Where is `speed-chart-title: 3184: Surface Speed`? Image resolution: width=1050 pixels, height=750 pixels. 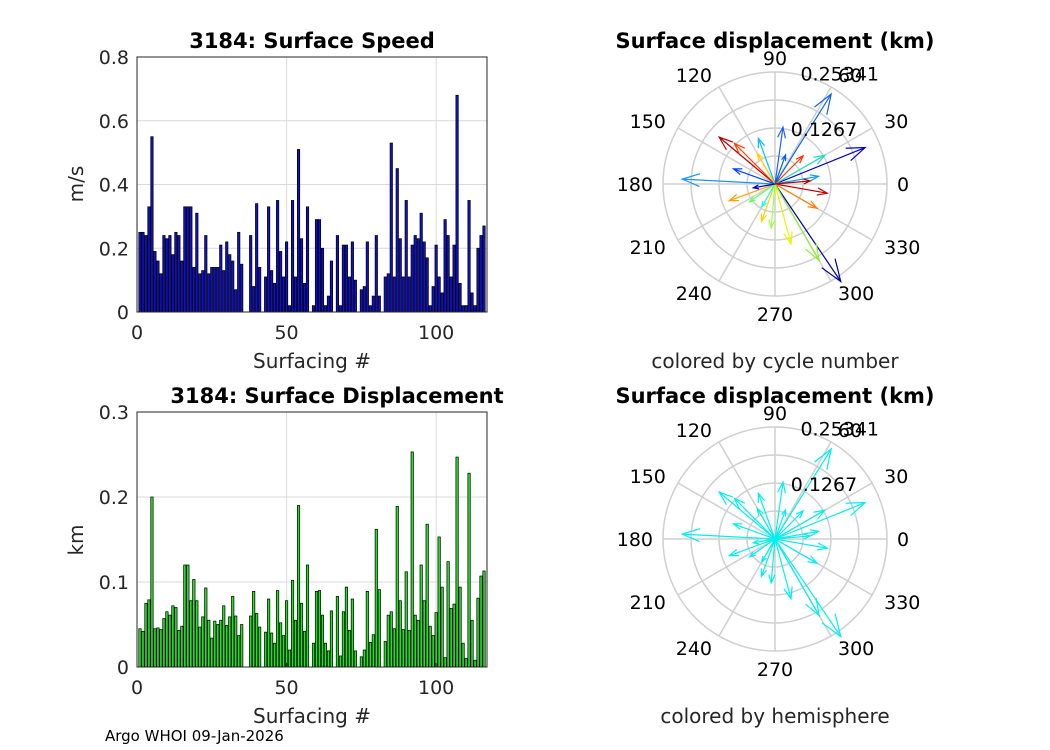
speed-chart-title: 3184: Surface Speed is located at coordinates (312, 41).